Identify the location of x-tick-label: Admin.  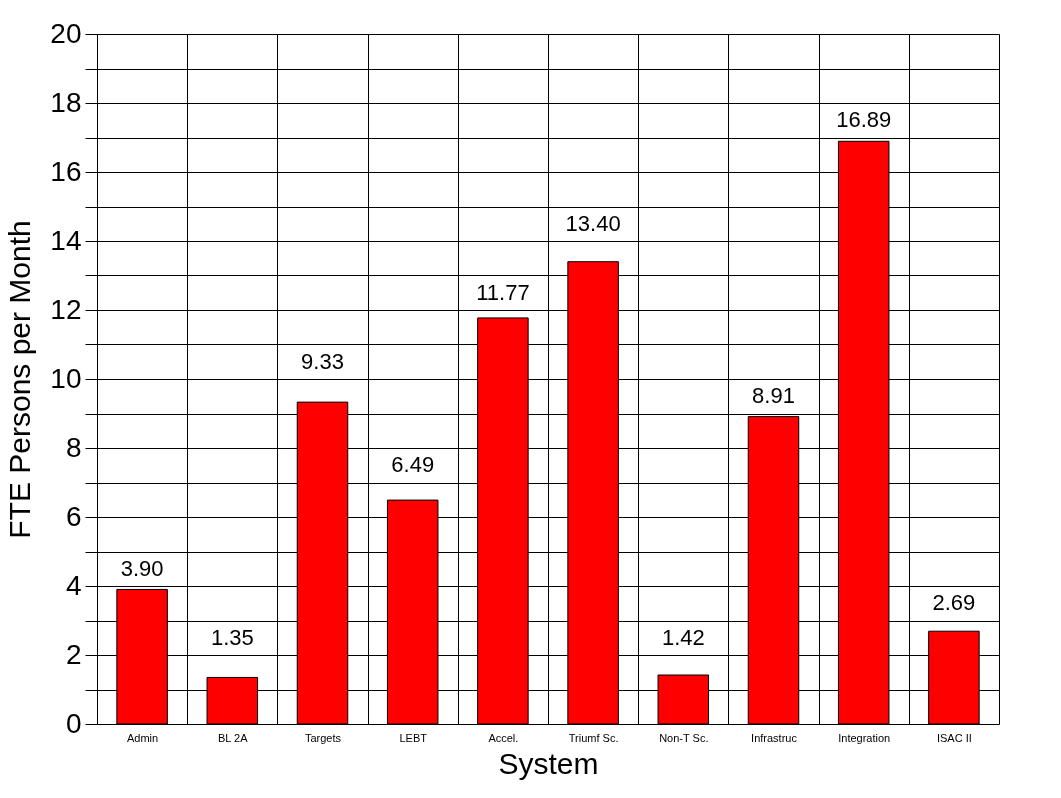
(143, 737).